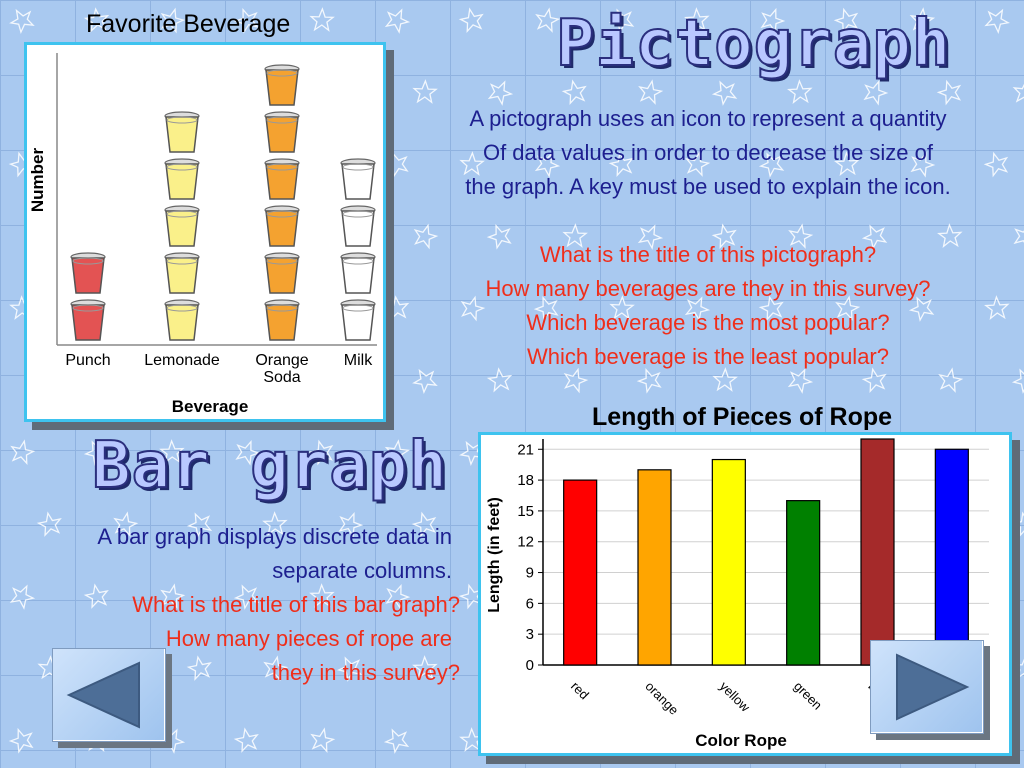 This screenshot has width=1024, height=768. What do you see at coordinates (494, 555) in the screenshot?
I see `y-axis-label: Length (in feet)` at bounding box center [494, 555].